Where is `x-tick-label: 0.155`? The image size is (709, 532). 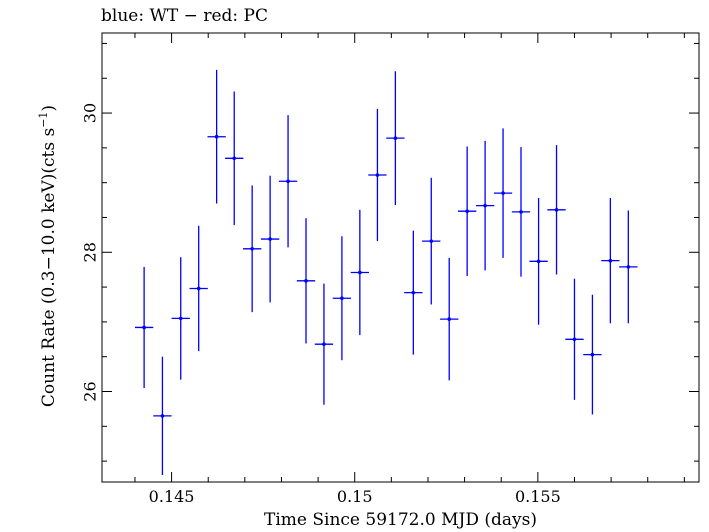
x-tick-label: 0.155 is located at coordinates (538, 496).